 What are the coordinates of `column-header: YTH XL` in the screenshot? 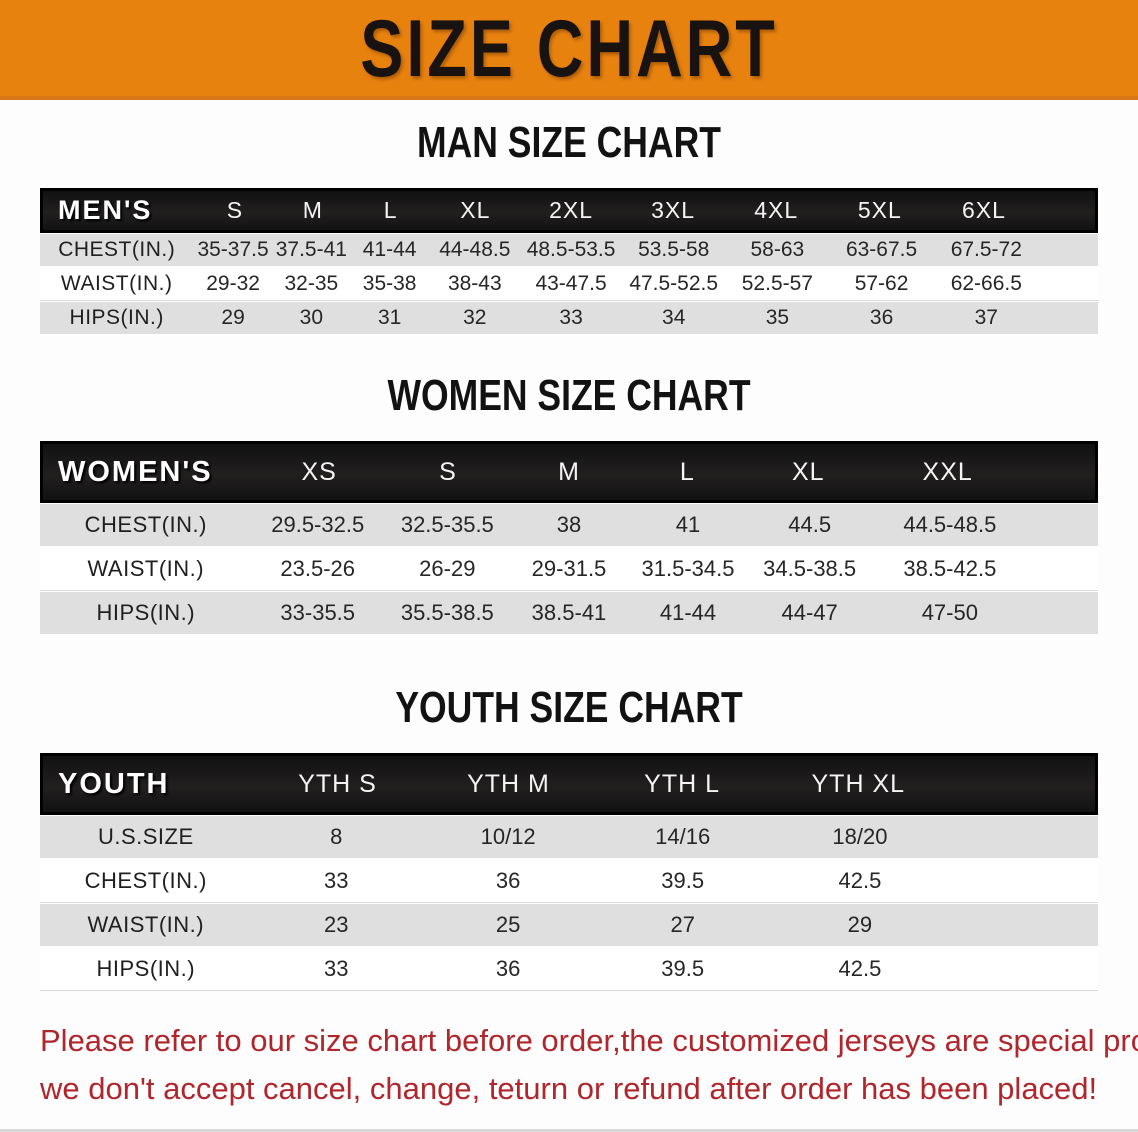 It's located at (858, 783).